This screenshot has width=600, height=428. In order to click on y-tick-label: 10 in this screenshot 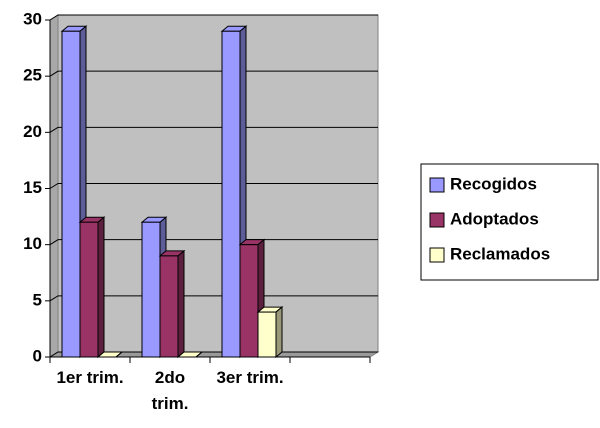, I will do `click(32, 243)`.